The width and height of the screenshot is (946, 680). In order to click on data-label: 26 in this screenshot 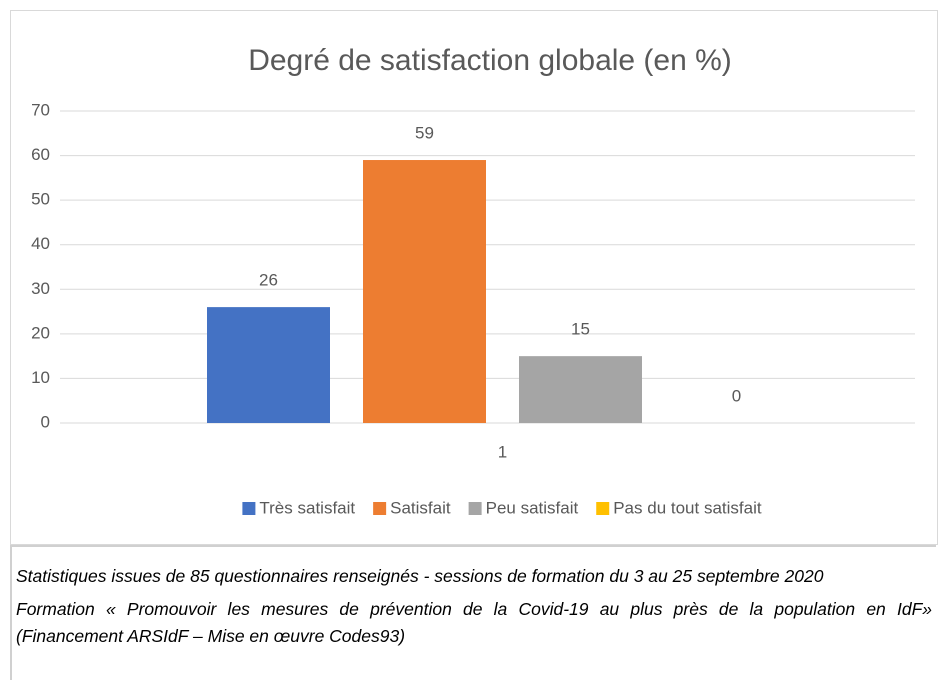, I will do `click(268, 280)`.